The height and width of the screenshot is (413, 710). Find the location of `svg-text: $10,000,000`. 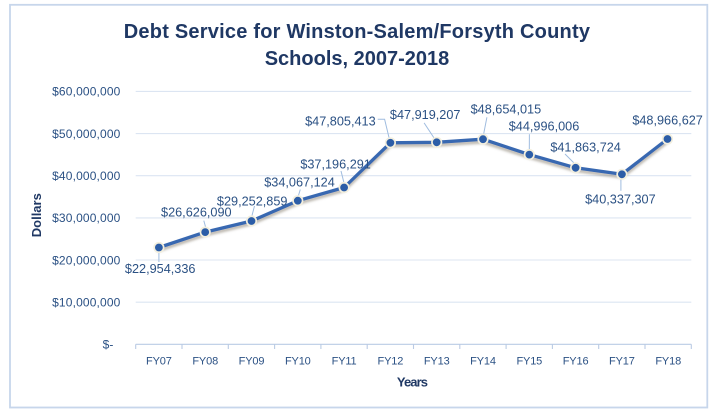

svg-text: $10,000,000 is located at coordinates (86, 303).